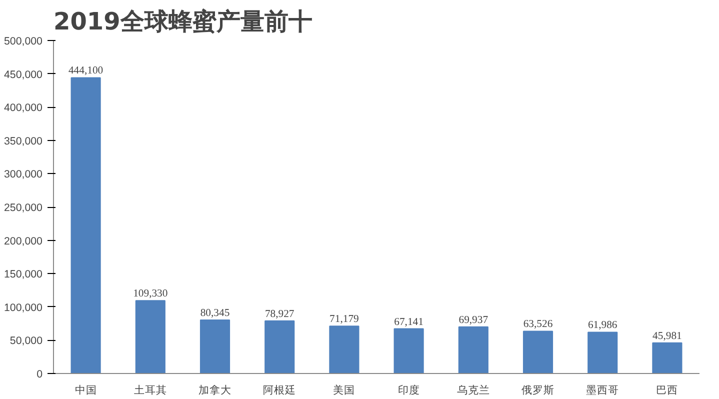  Describe the element at coordinates (183, 22) in the screenshot. I see `chart-title: 2019全球蜂蜜产量前十` at that location.